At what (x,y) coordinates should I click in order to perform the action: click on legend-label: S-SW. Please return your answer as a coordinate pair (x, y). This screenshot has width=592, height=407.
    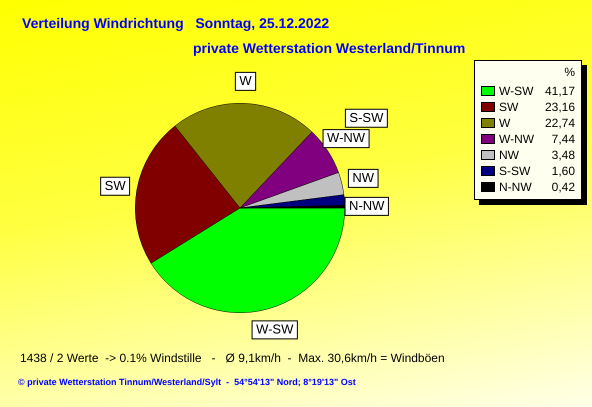
    Looking at the image, I should click on (515, 171).